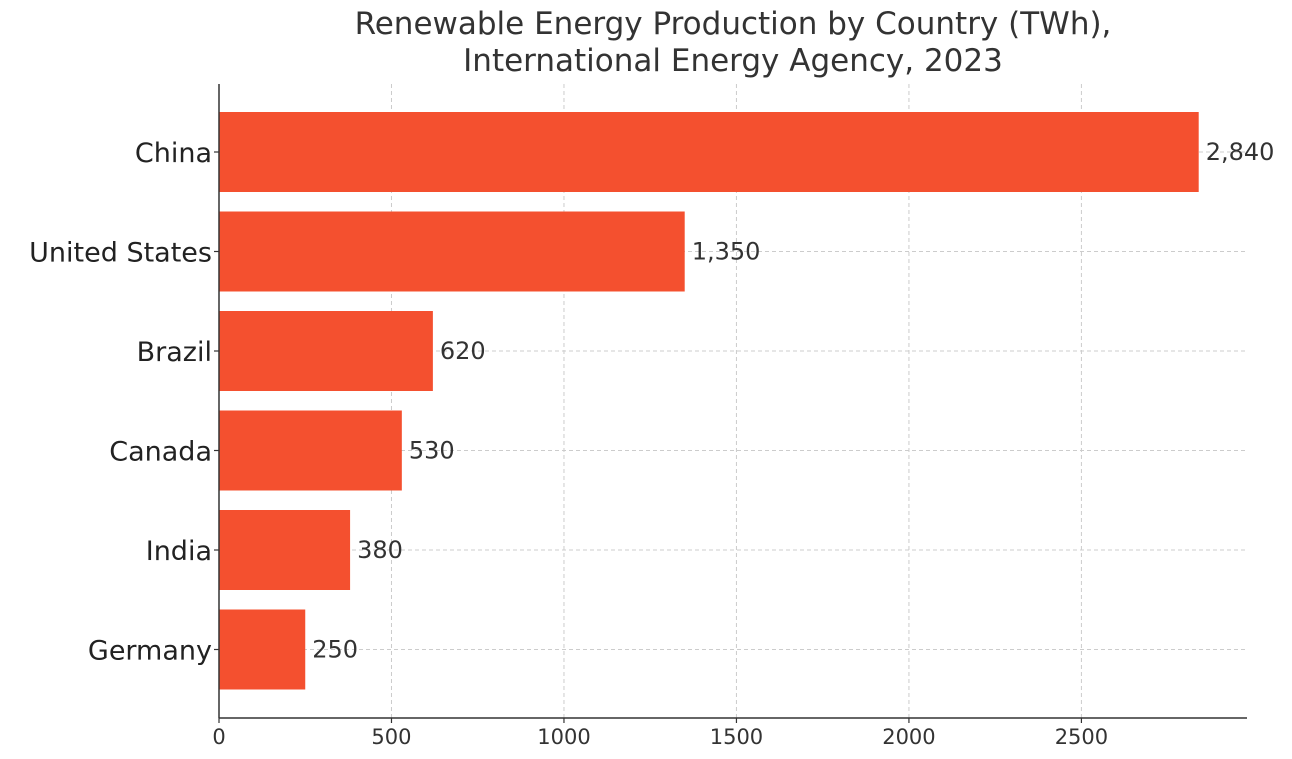  What do you see at coordinates (218, 737) in the screenshot?
I see `x-tick-label: 0` at bounding box center [218, 737].